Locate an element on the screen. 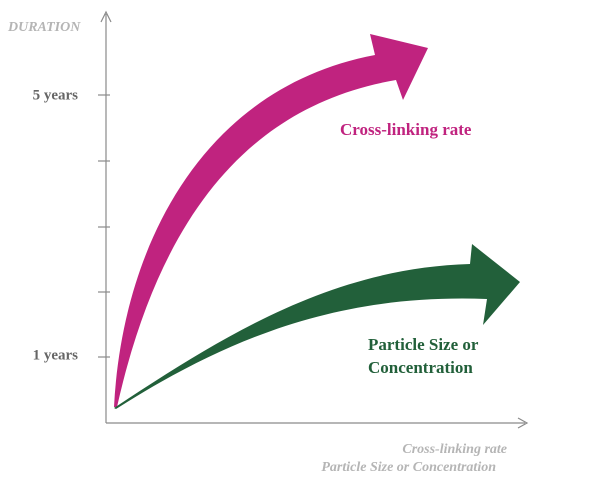 The height and width of the screenshot is (497, 597). arrow-label: Concentration is located at coordinates (420, 367).